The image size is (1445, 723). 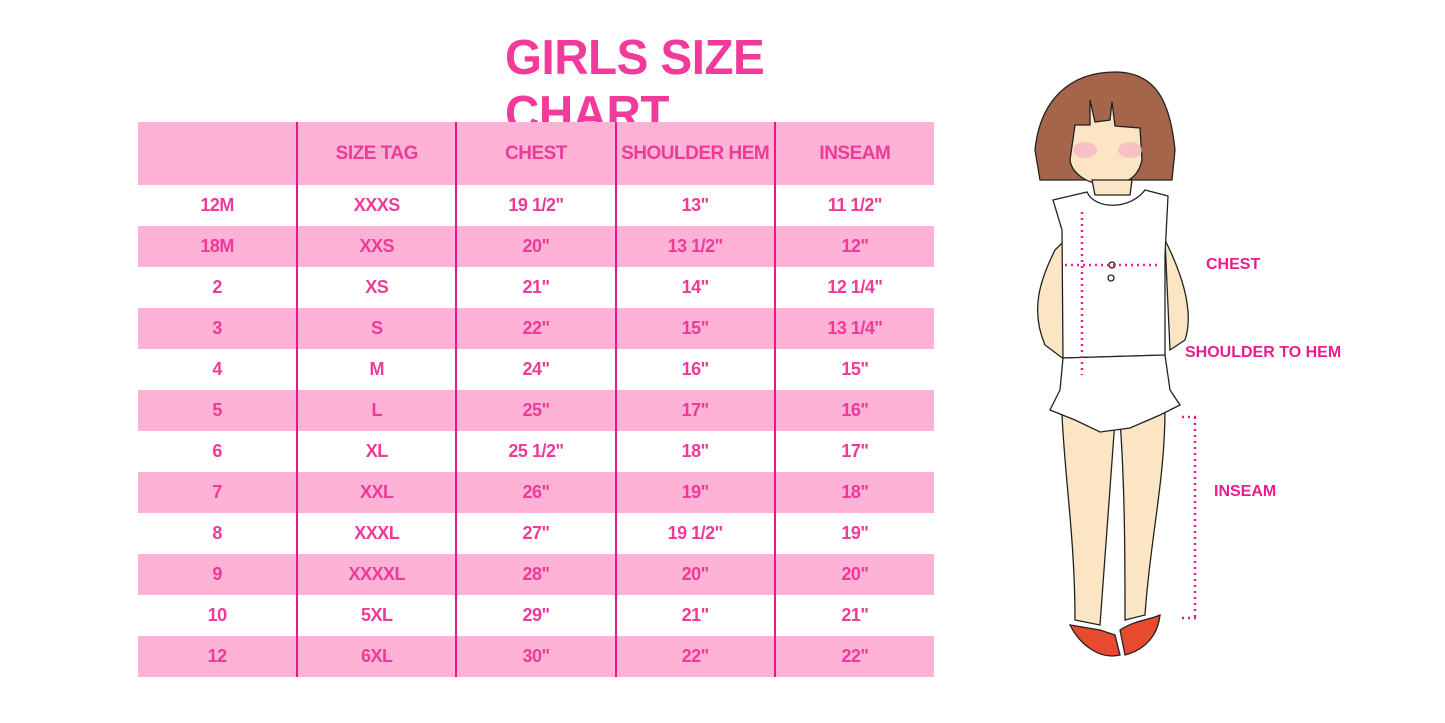 What do you see at coordinates (376, 328) in the screenshot?
I see `table-cell: S` at bounding box center [376, 328].